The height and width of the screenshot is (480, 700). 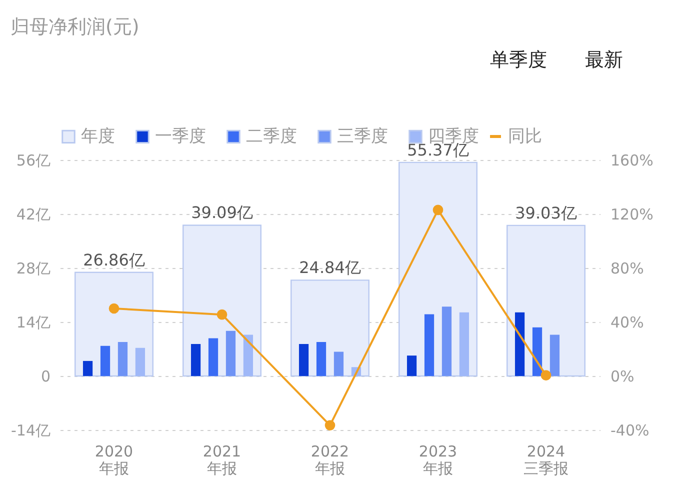 I want to click on data-label: 24.84亿, so click(x=330, y=268).